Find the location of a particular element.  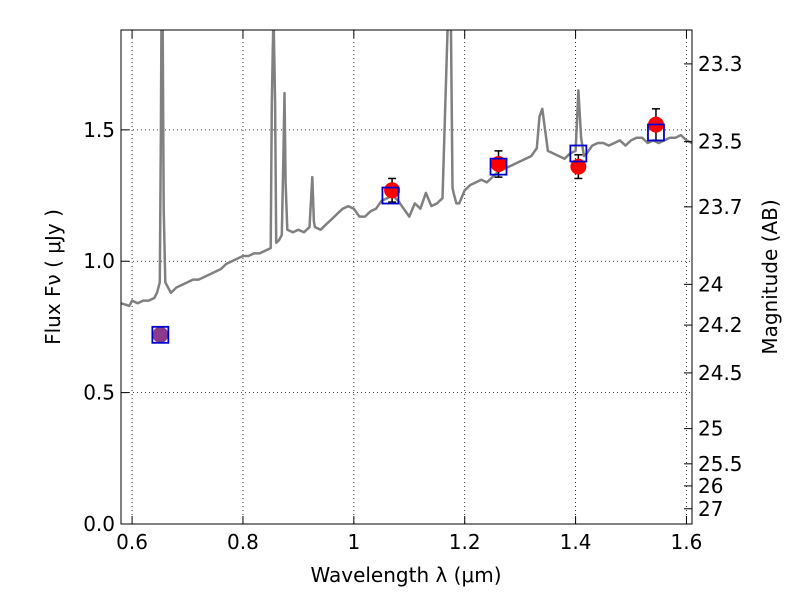

y-axis-label-text: Flux Fν ( μJy ) is located at coordinates (53, 277).